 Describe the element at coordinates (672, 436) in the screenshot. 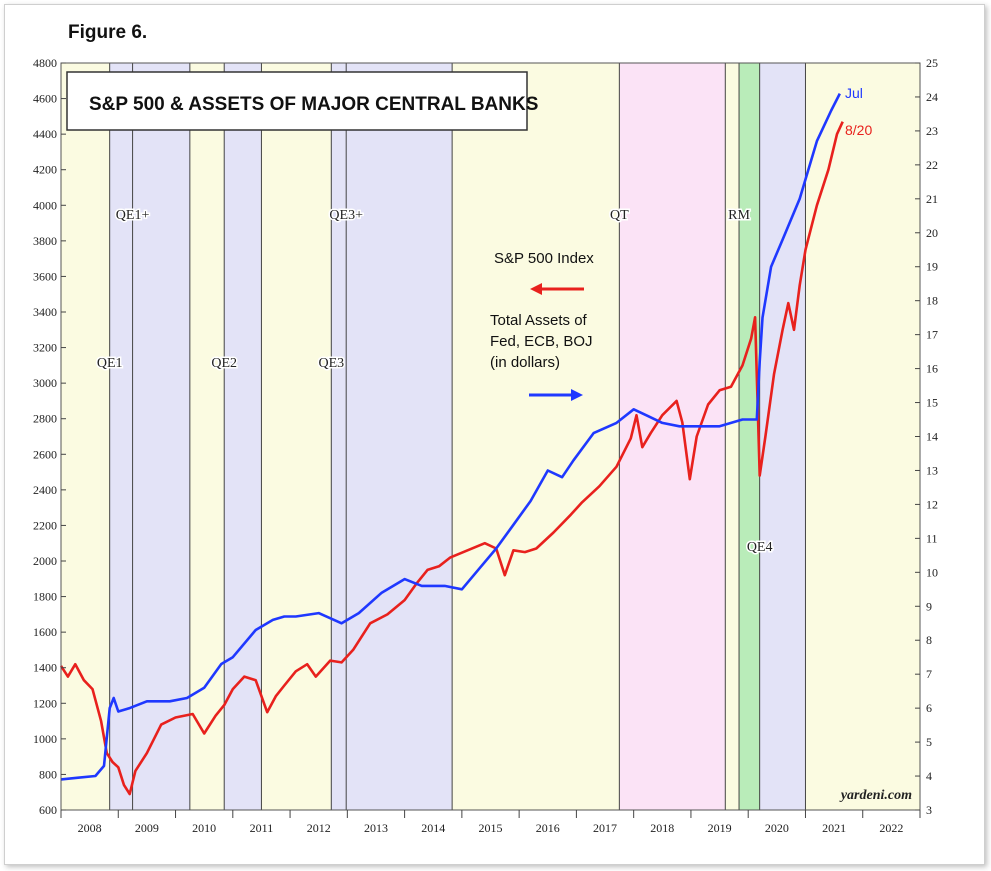

I see `period-band-qt` at that location.